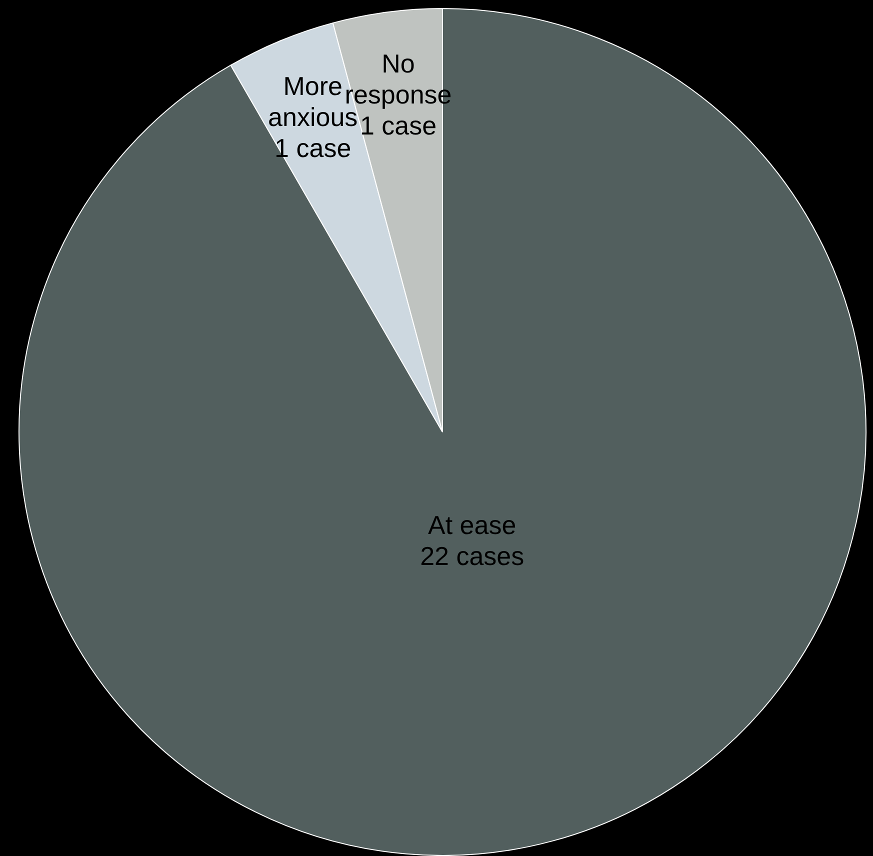 This screenshot has height=856, width=873. What do you see at coordinates (472, 525) in the screenshot?
I see `slice-label: At ease` at bounding box center [472, 525].